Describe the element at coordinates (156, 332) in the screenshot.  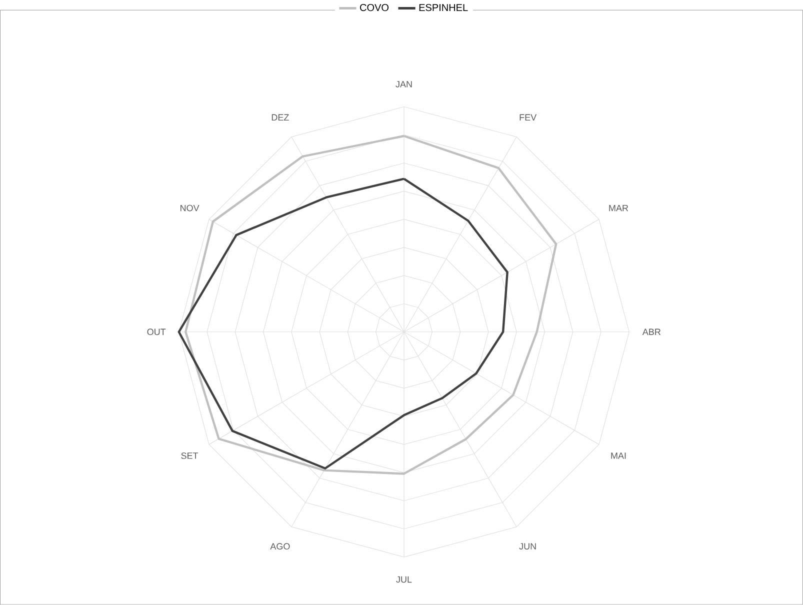
I see `spoke-label: OUT` at that location.